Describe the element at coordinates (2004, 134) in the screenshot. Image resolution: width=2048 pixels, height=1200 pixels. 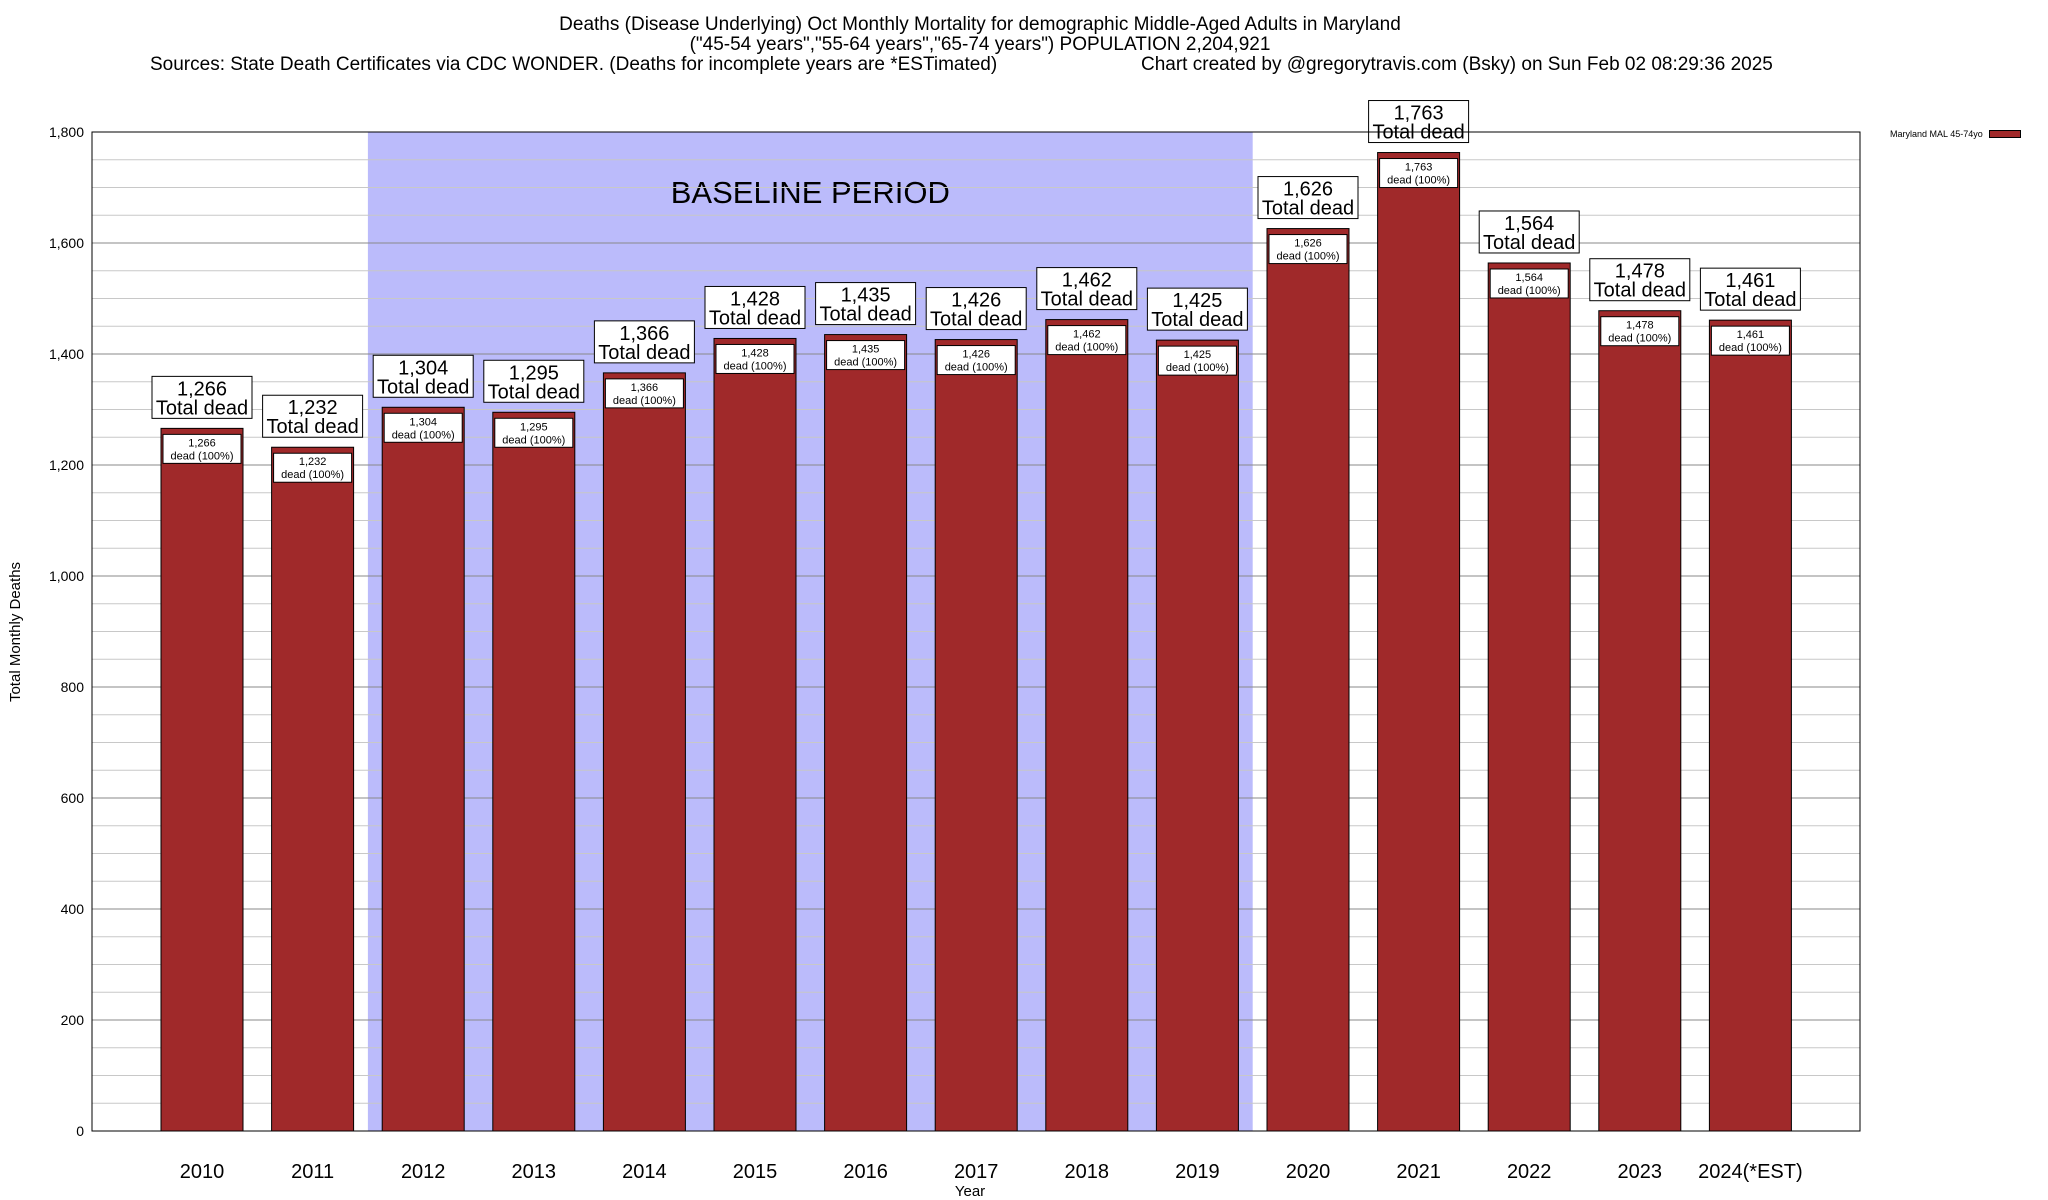
I see `legend-swatch` at that location.